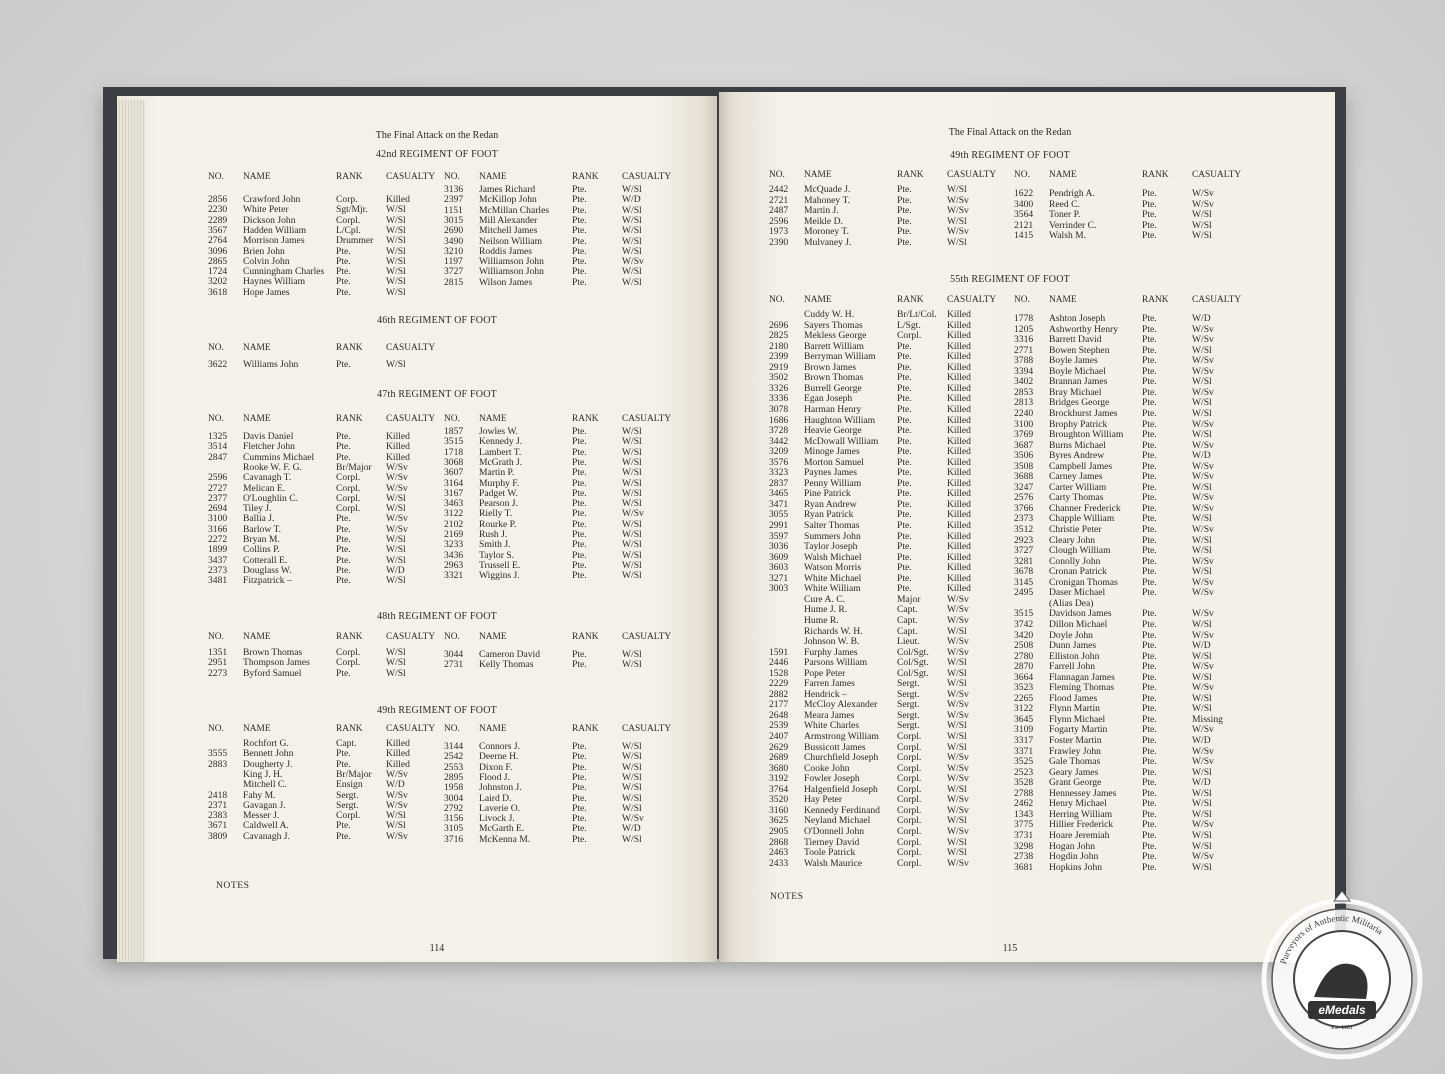 The width and height of the screenshot is (1445, 1074). I want to click on table-cell-soldier-name: Gavagan J., so click(264, 805).